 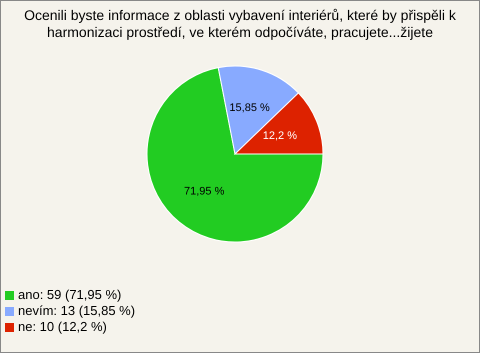 What do you see at coordinates (280, 136) in the screenshot?
I see `data-label: 12,2 %` at bounding box center [280, 136].